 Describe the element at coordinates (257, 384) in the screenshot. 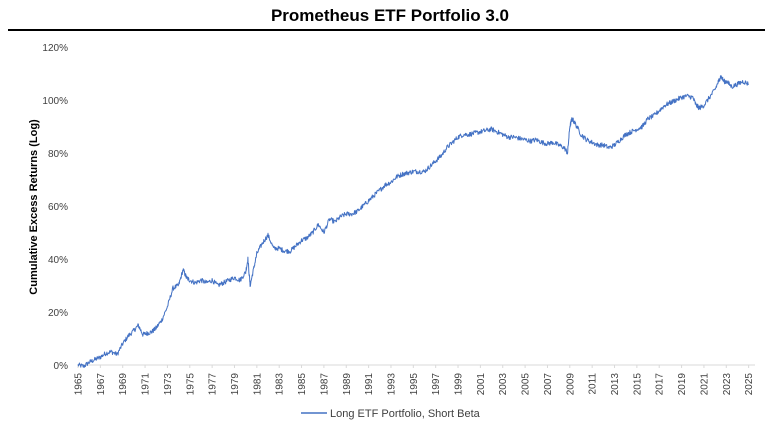

I see `x-tick-label: 1981` at that location.